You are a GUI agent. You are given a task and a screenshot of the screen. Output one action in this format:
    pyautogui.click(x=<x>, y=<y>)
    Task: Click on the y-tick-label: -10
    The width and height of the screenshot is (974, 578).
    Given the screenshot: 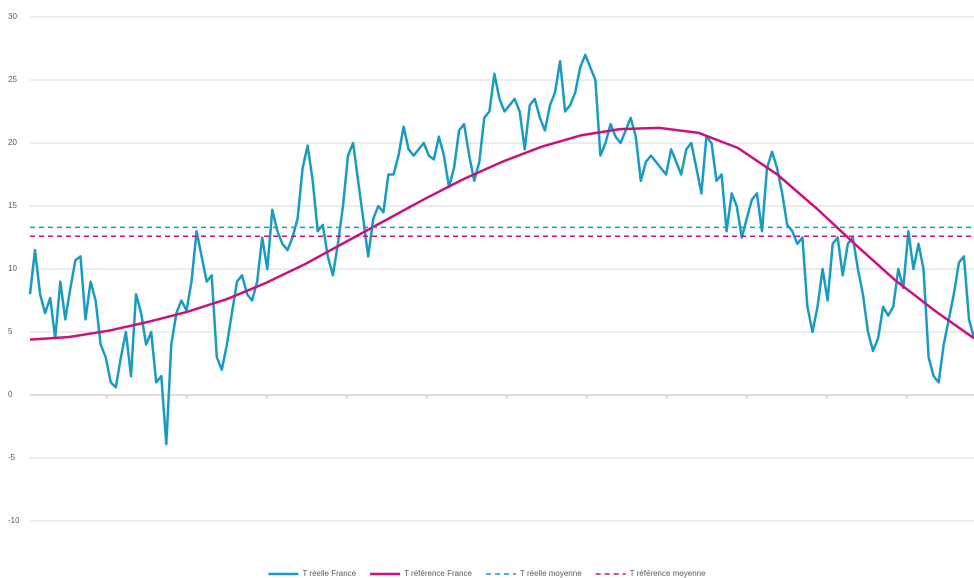 What is the action you would take?
    pyautogui.click(x=14, y=520)
    